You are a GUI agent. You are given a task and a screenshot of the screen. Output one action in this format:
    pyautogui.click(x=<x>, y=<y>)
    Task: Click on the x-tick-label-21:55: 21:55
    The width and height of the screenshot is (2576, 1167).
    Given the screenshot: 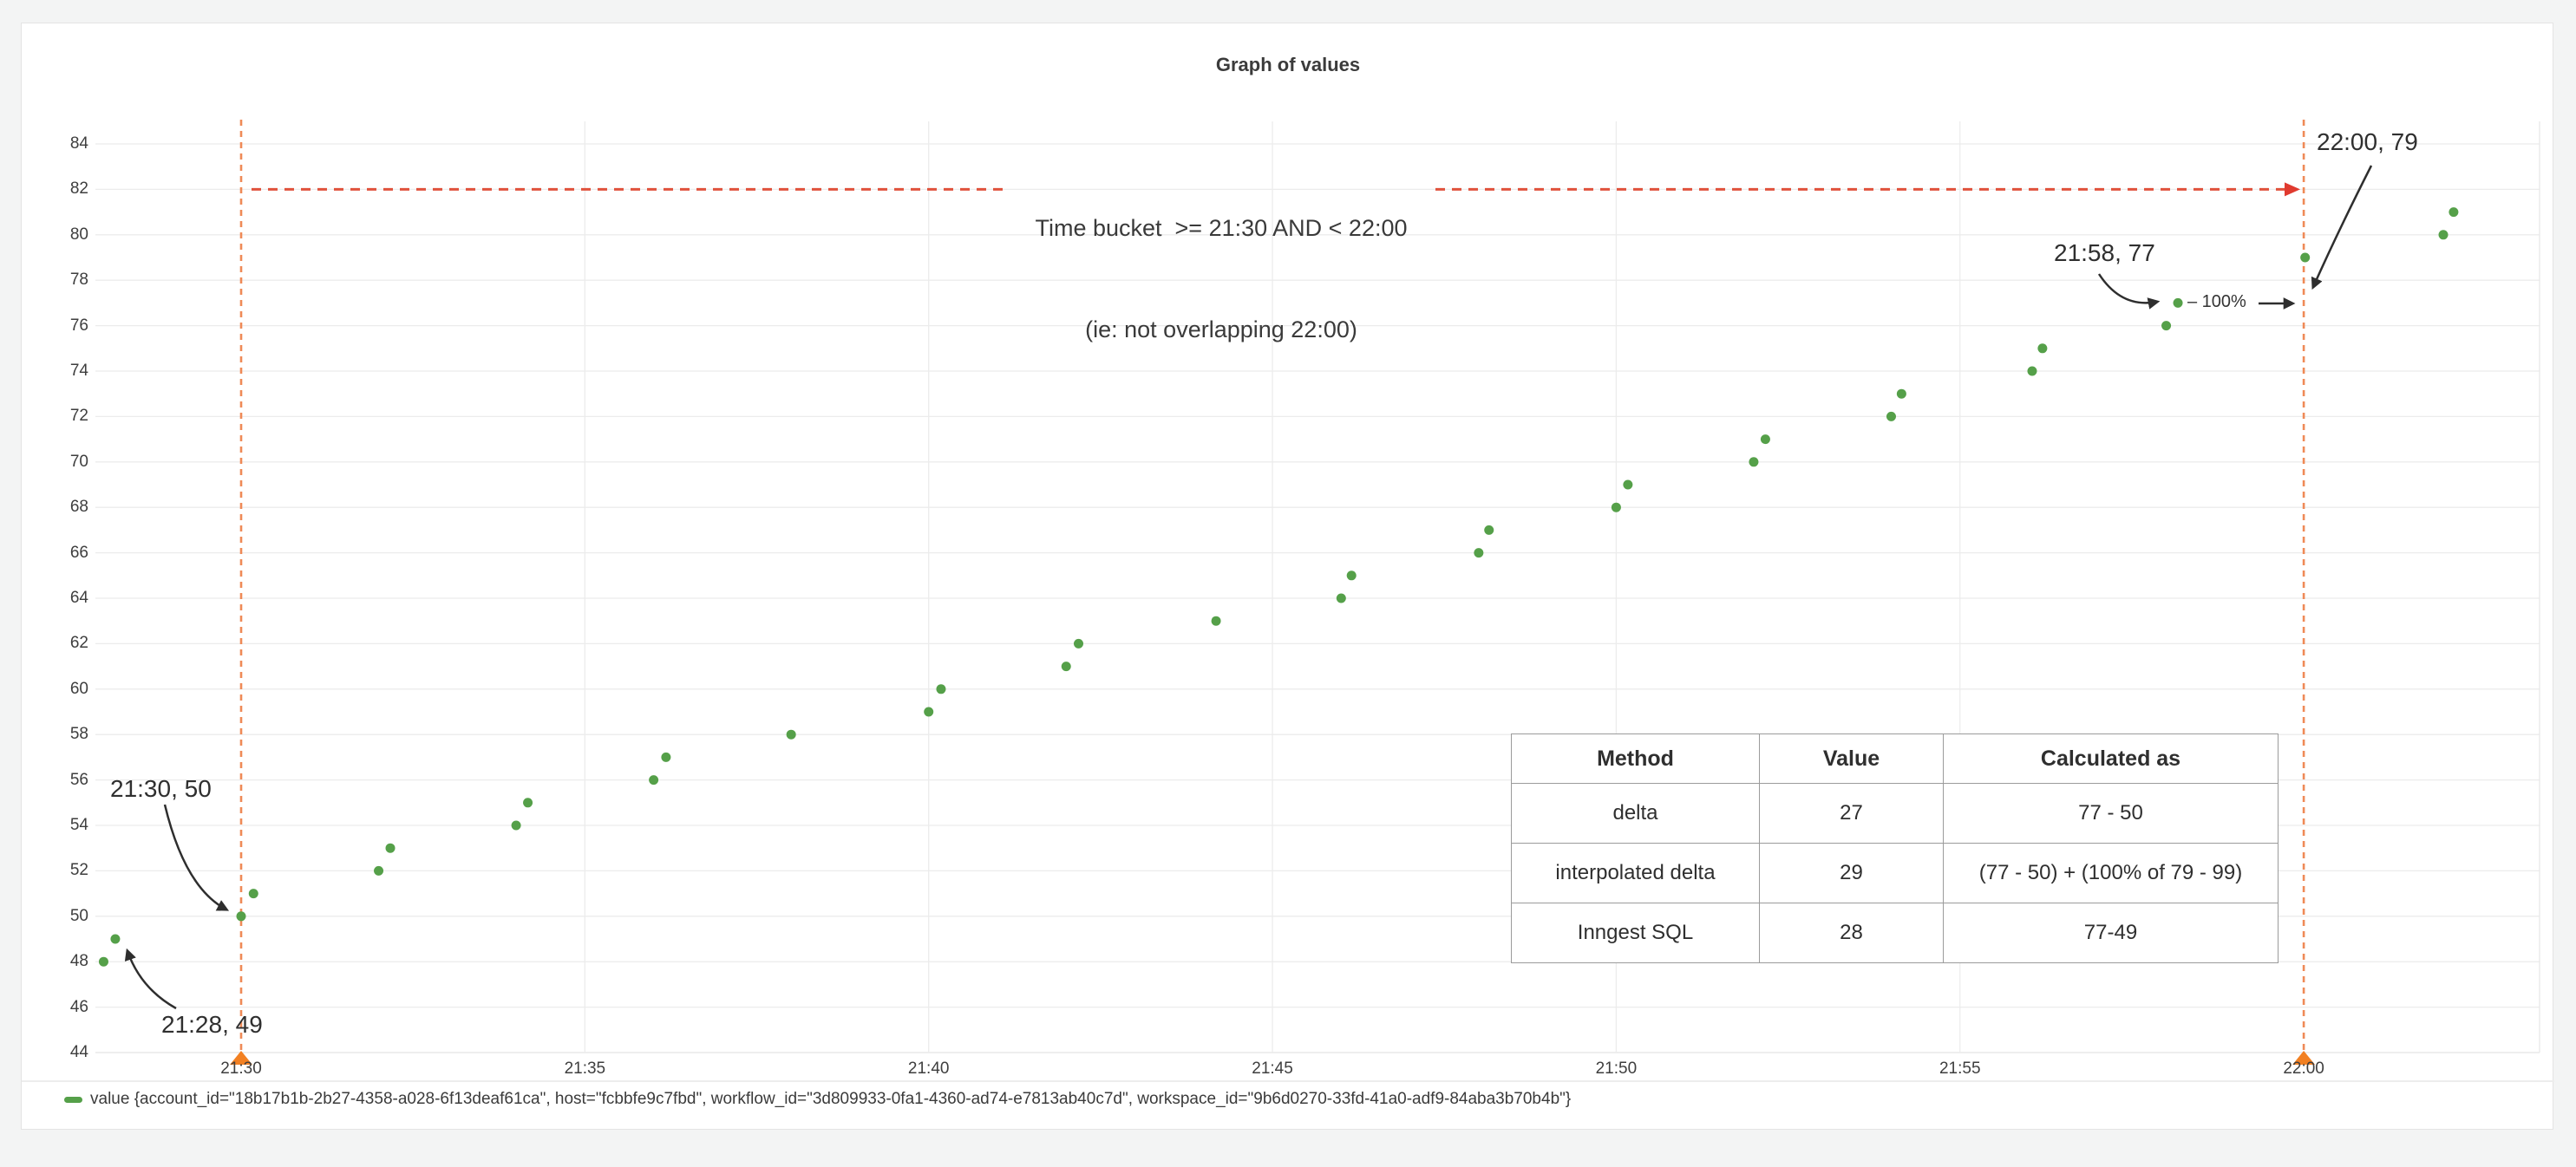 What is the action you would take?
    pyautogui.click(x=1960, y=1068)
    